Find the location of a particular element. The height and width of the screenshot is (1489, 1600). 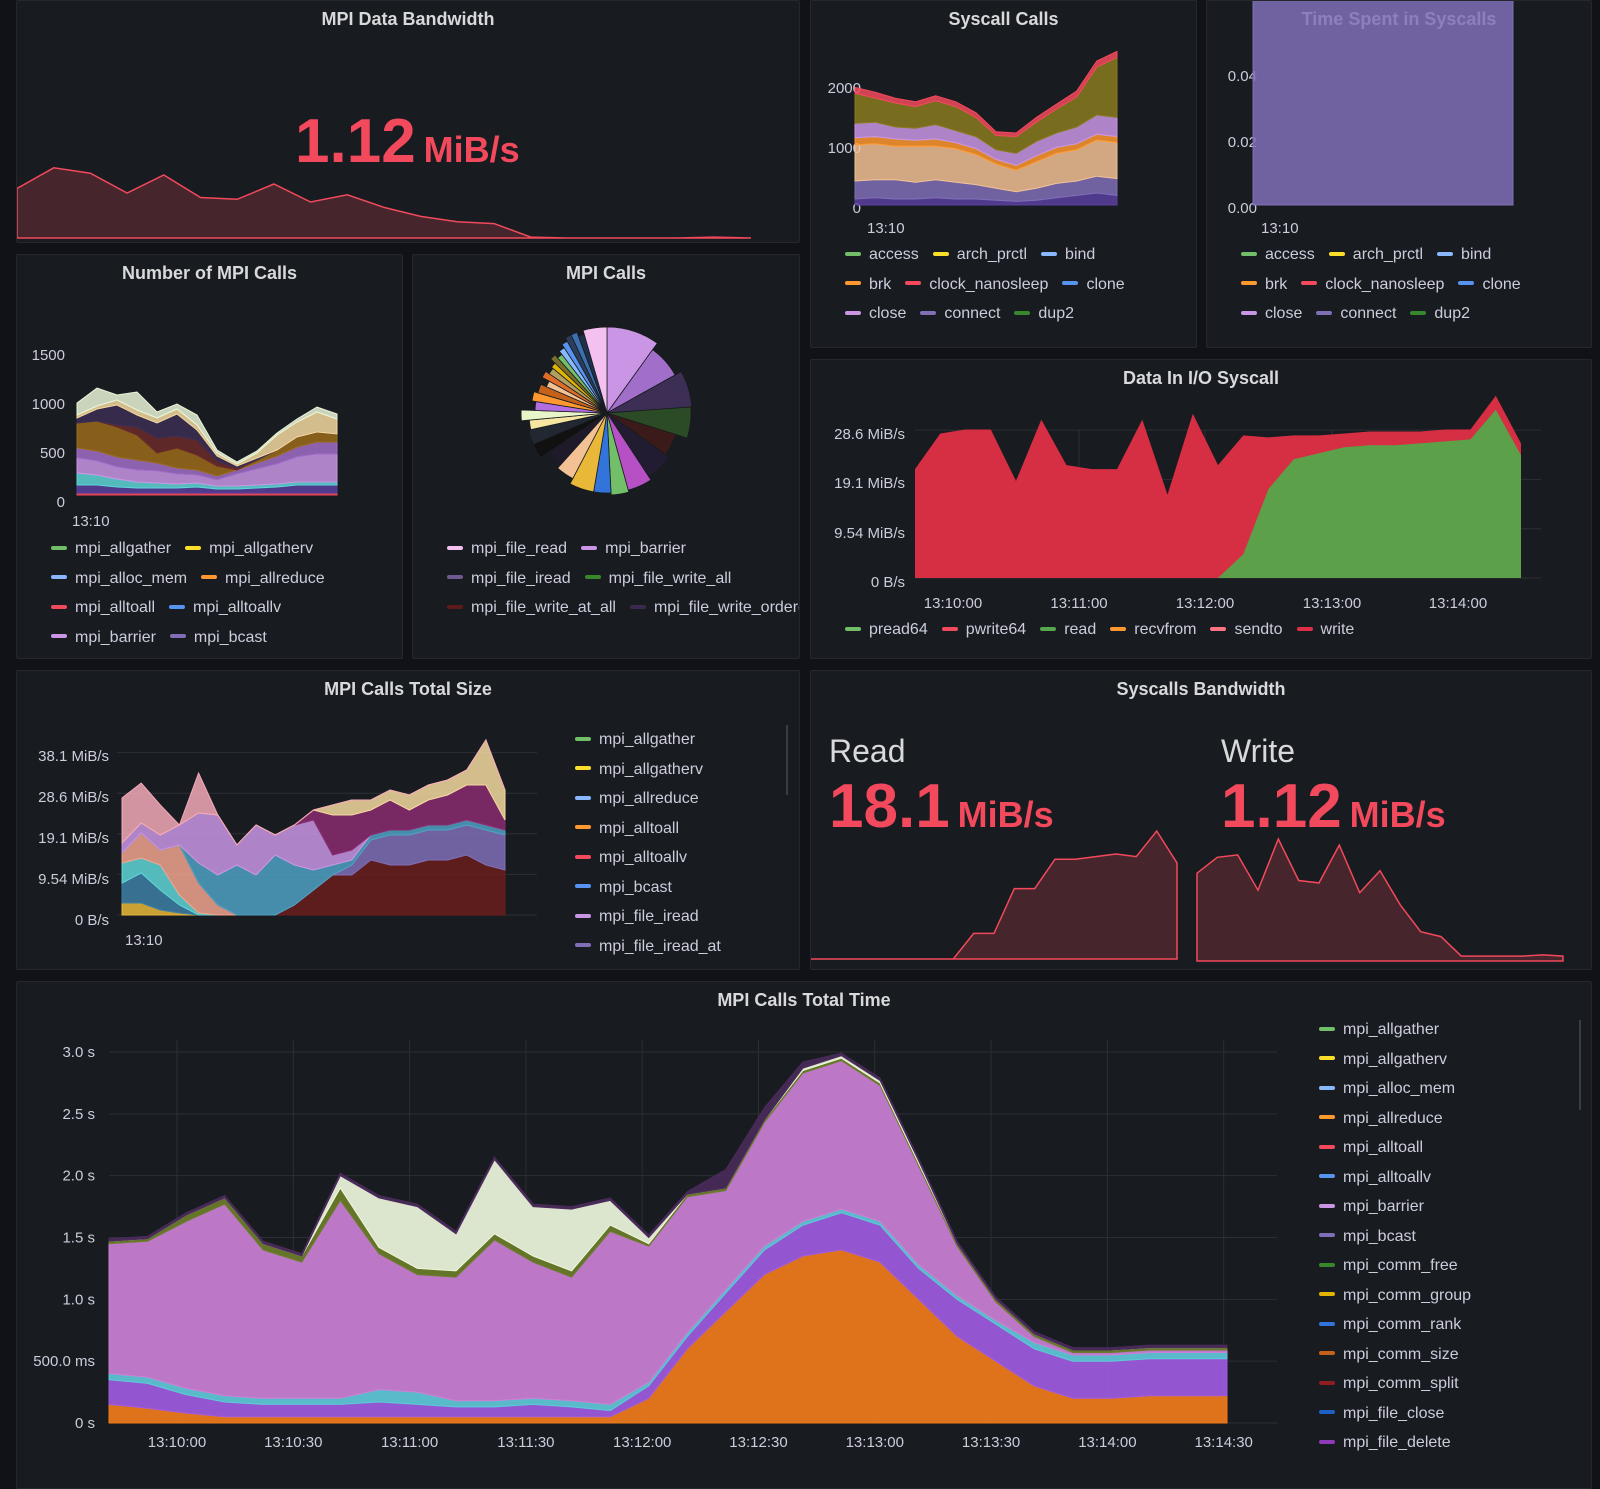

legend-label: dup2 is located at coordinates (1056, 313).